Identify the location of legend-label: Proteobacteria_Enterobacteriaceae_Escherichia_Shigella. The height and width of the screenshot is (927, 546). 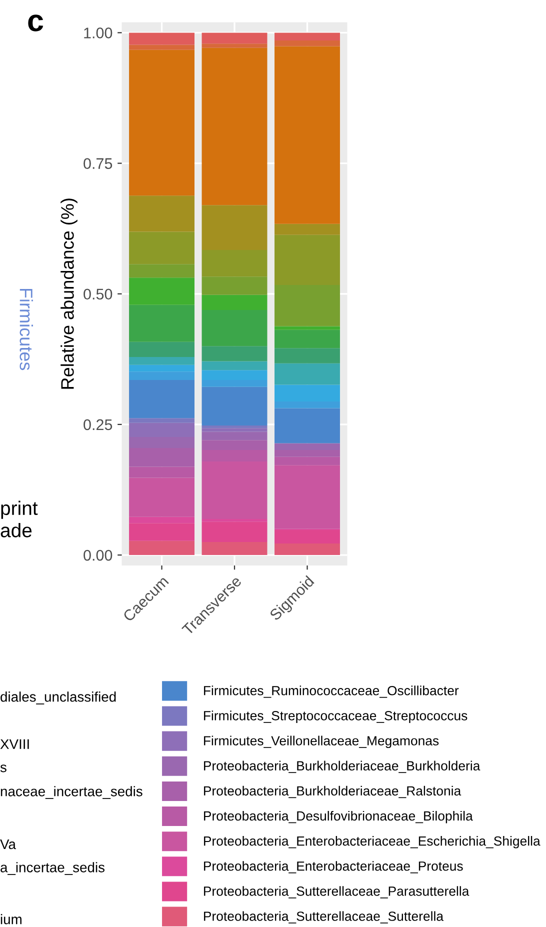
(372, 842).